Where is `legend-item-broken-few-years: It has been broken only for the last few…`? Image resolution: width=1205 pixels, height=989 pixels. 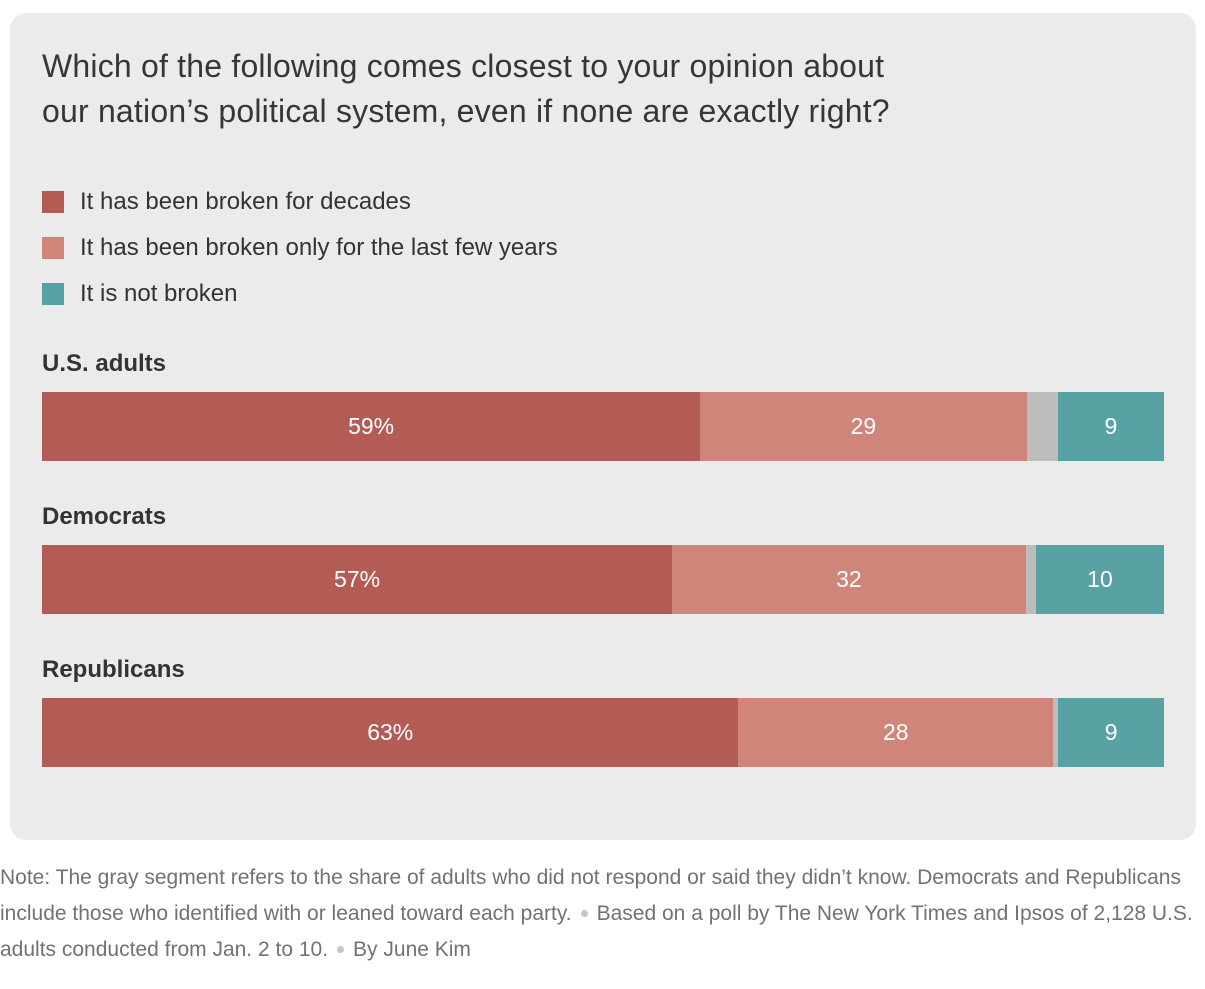 legend-item-broken-few-years: It has been broken only for the last few… is located at coordinates (603, 247).